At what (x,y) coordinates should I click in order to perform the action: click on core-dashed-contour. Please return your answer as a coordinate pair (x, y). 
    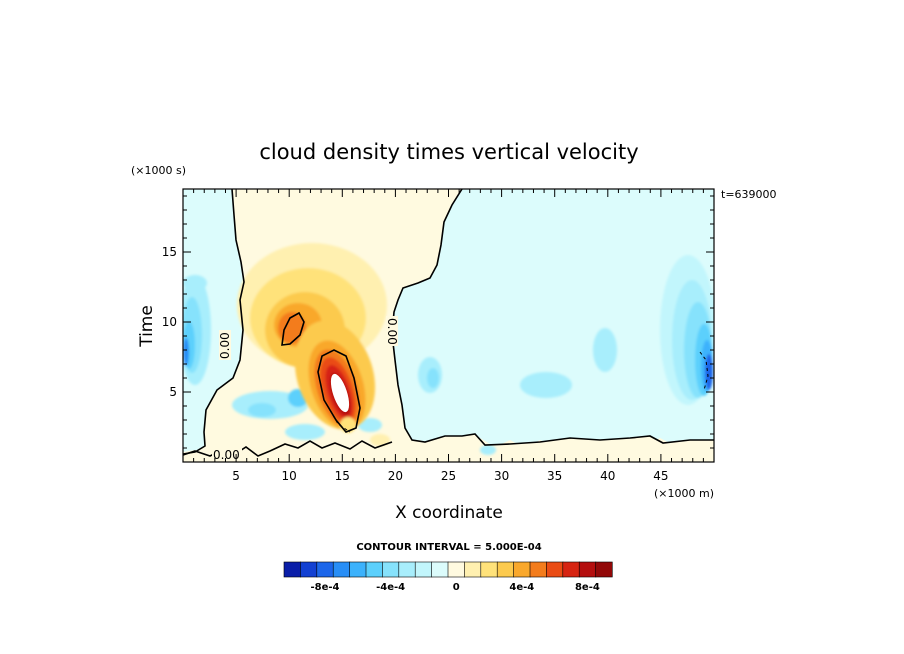
    Looking at the image, I should click on (340, 421).